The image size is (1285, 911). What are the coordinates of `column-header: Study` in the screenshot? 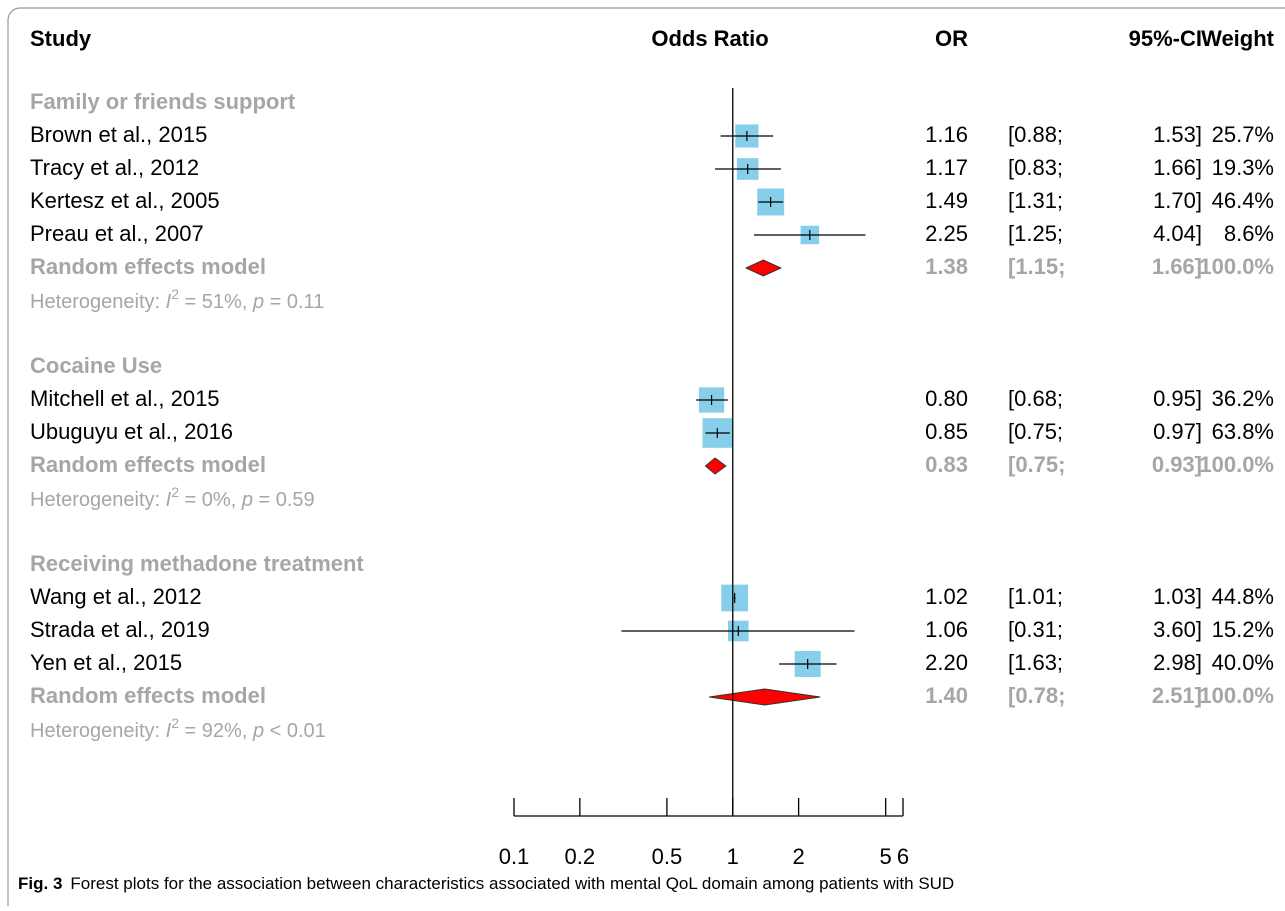 It's located at (61, 38).